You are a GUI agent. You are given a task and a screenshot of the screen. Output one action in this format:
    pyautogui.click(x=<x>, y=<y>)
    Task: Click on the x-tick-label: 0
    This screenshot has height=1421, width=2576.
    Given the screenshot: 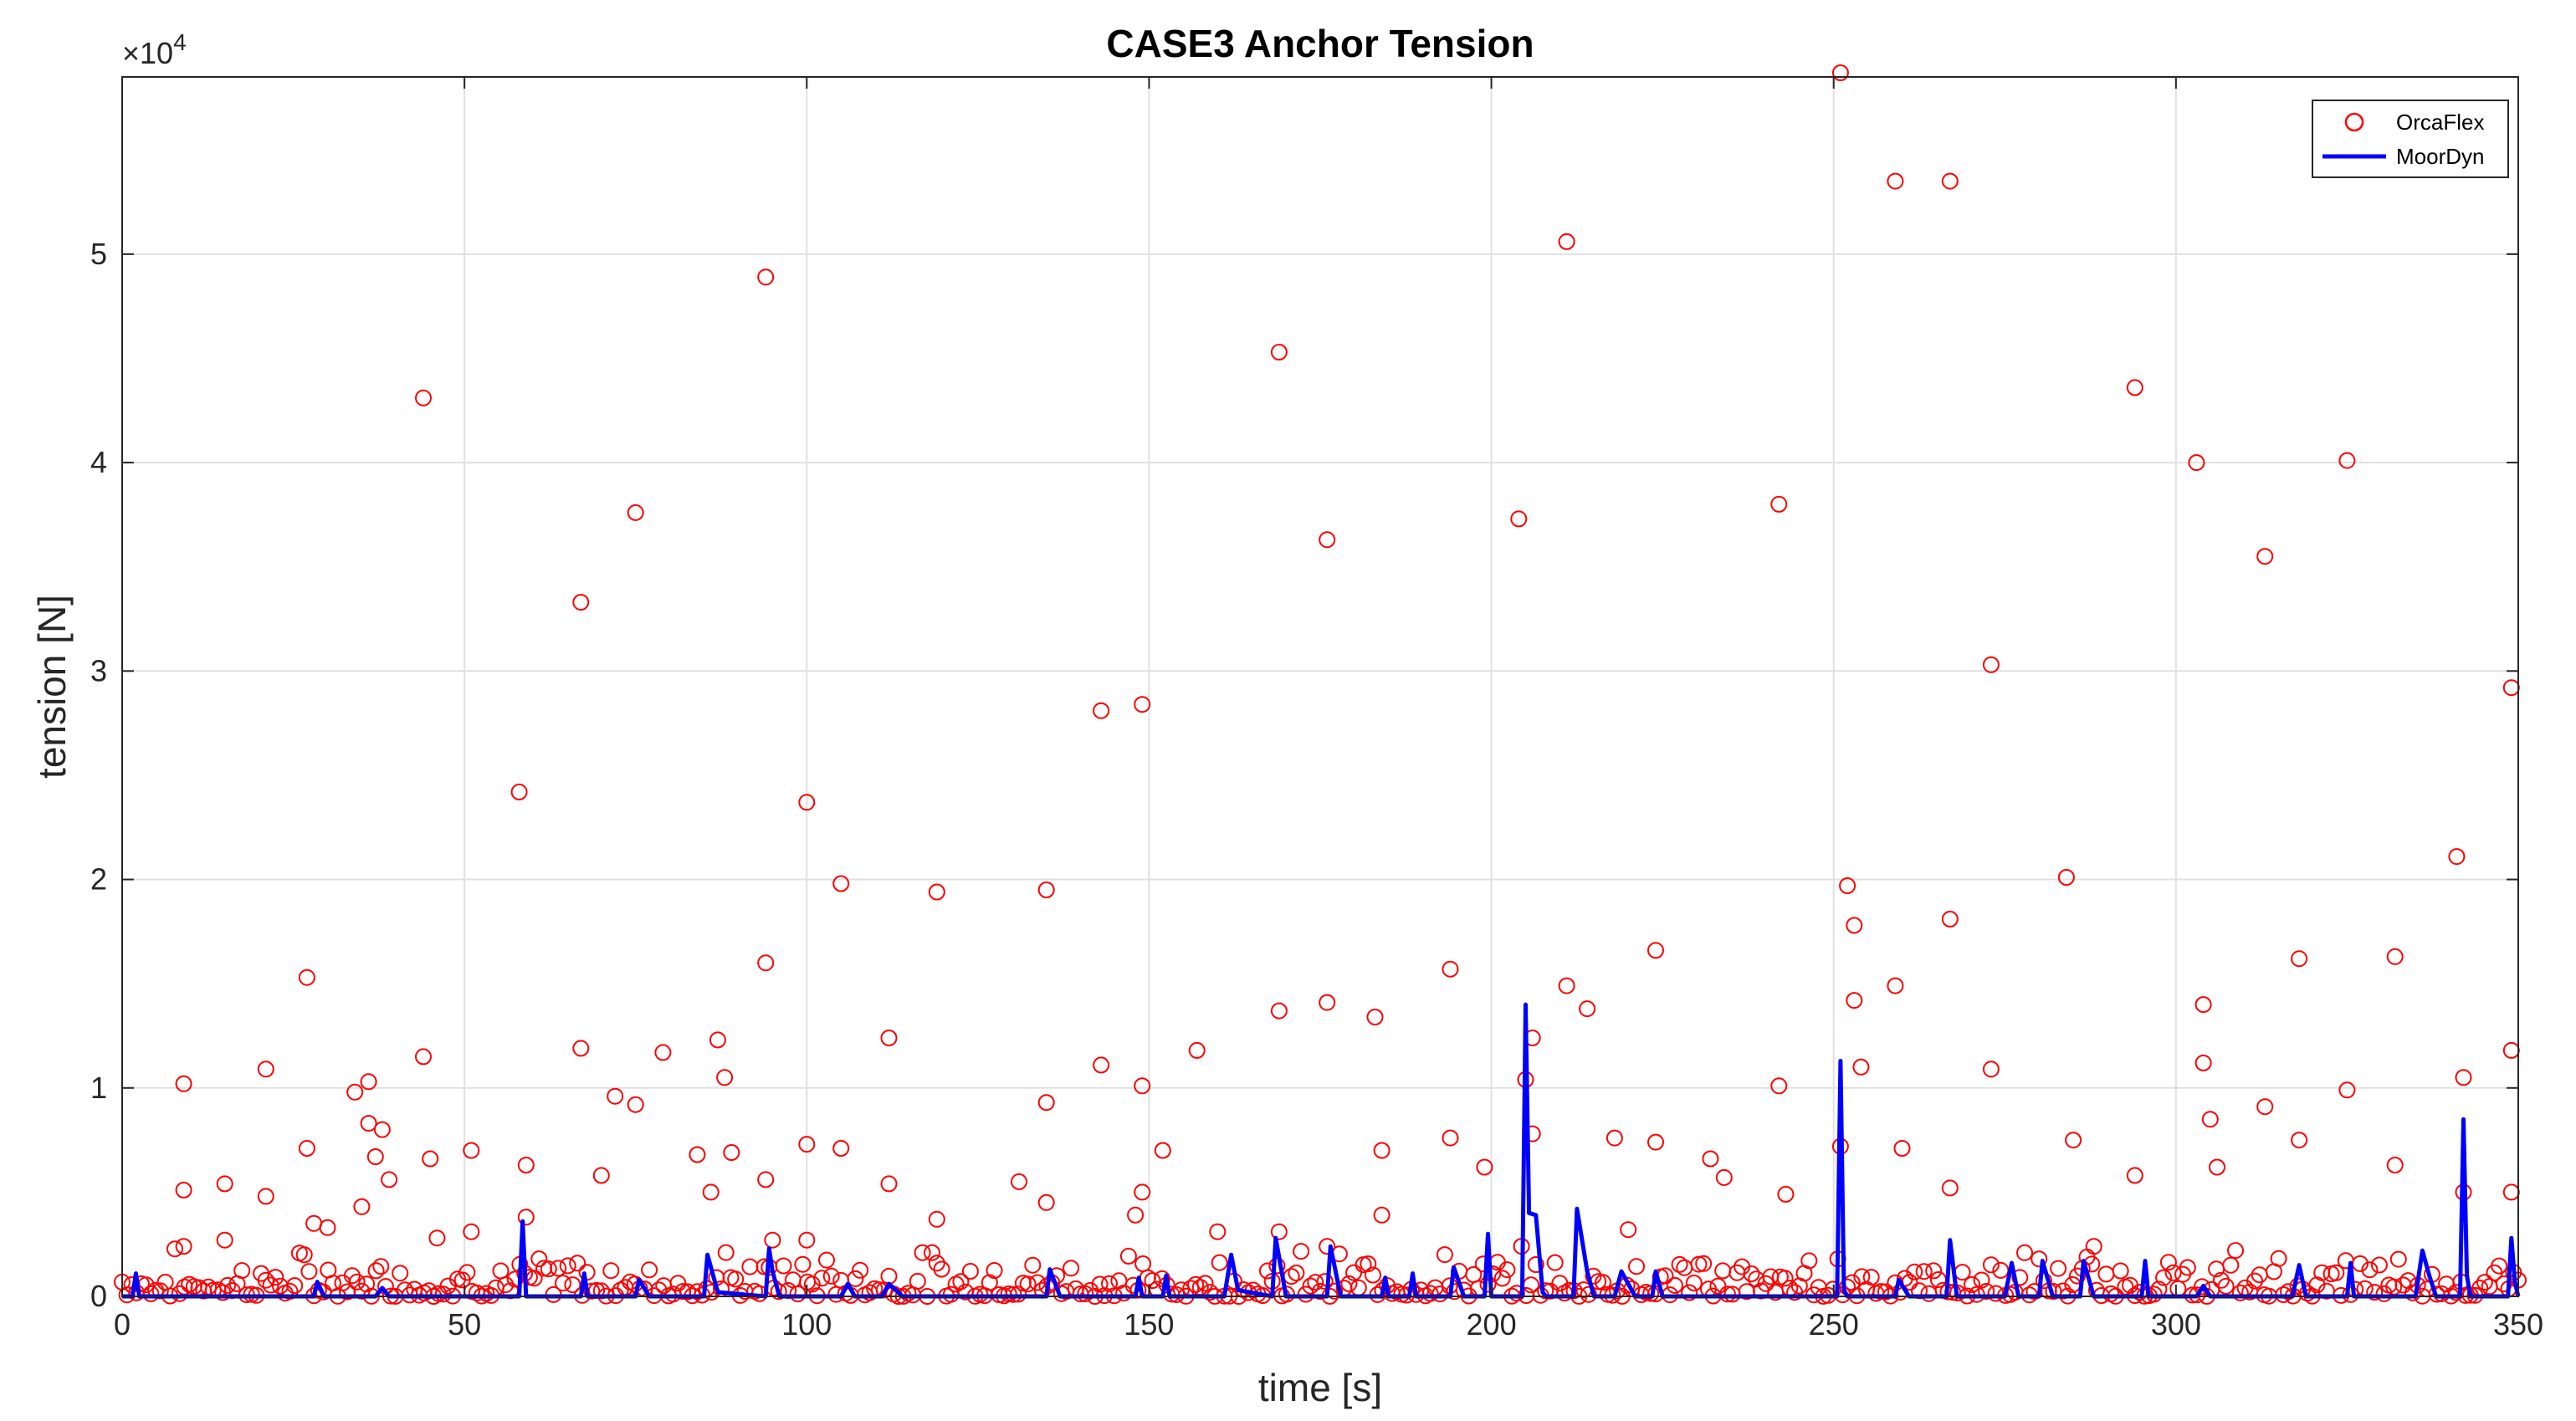 What is the action you would take?
    pyautogui.click(x=123, y=1324)
    